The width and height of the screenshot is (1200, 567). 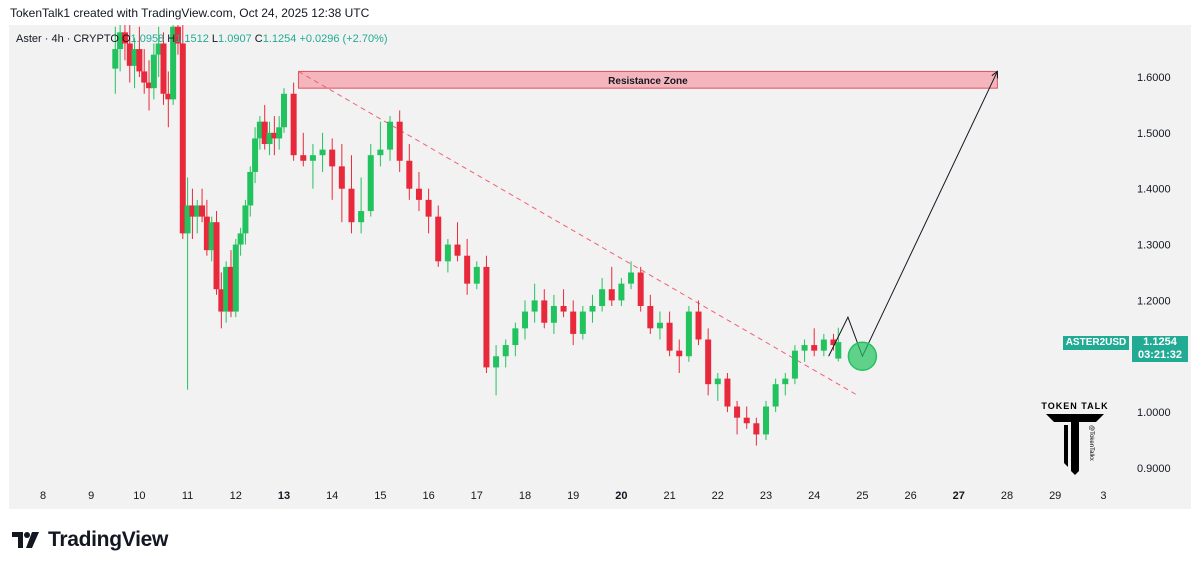 I want to click on tradingview-logo-text: TradingView, so click(x=108, y=539).